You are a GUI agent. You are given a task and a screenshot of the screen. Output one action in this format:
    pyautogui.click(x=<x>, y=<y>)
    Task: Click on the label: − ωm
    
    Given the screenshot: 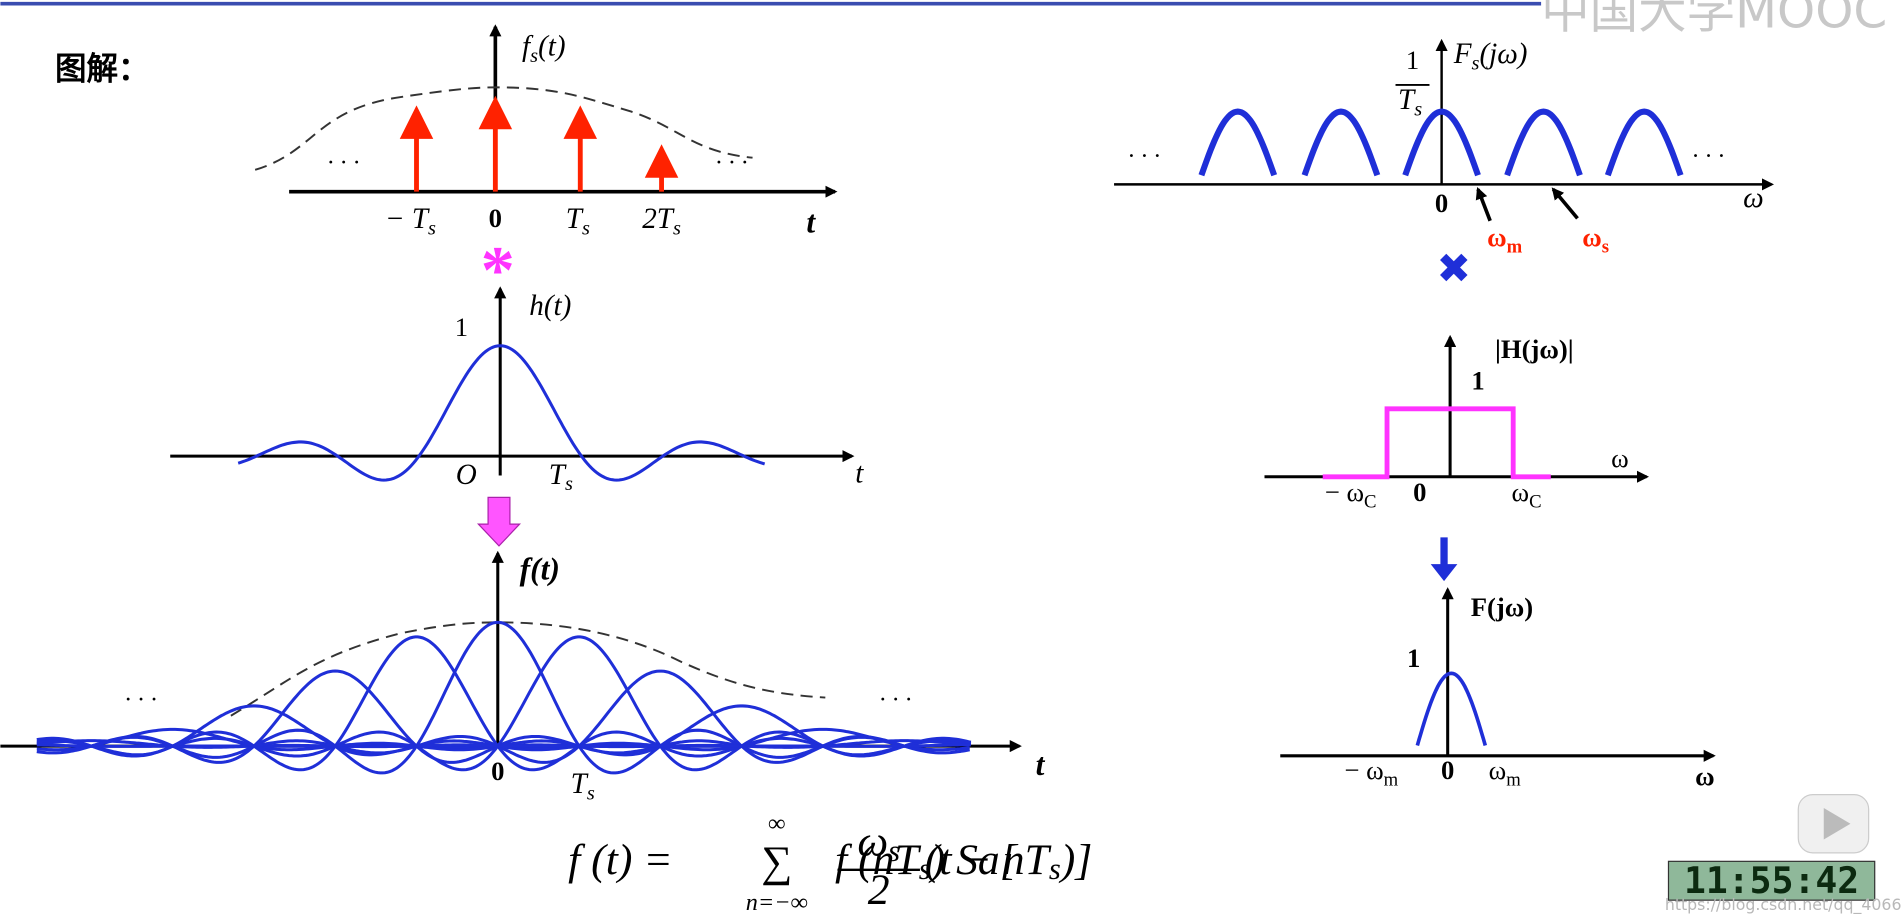 What is the action you would take?
    pyautogui.click(x=1371, y=773)
    